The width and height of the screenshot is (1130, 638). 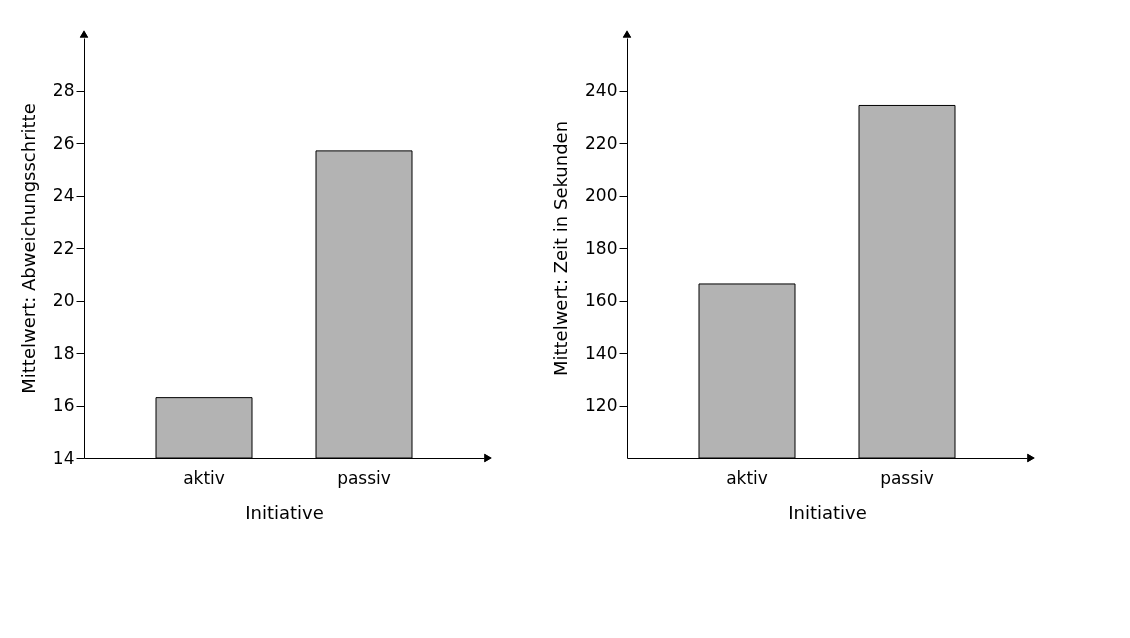 I want to click on y-tick-label: 16, so click(x=63, y=405).